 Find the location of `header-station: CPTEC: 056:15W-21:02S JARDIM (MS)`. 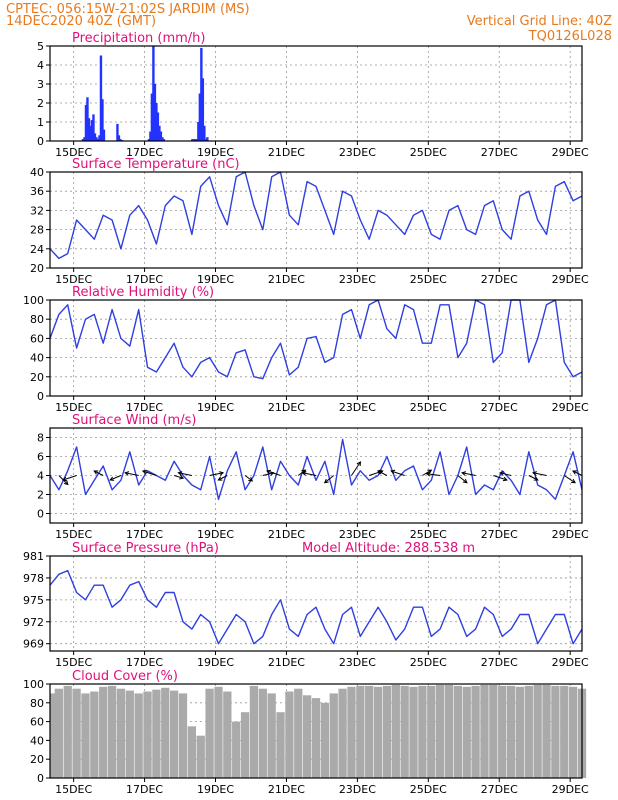

header-station: CPTEC: 056:15W-21:02S JARDIM (MS) is located at coordinates (128, 9).